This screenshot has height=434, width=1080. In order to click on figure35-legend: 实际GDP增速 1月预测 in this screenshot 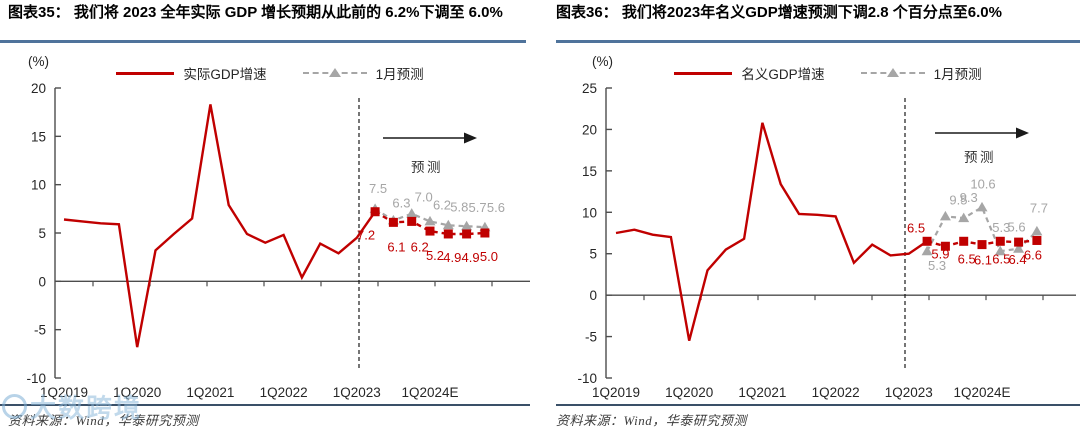, I will do `click(270, 73)`.